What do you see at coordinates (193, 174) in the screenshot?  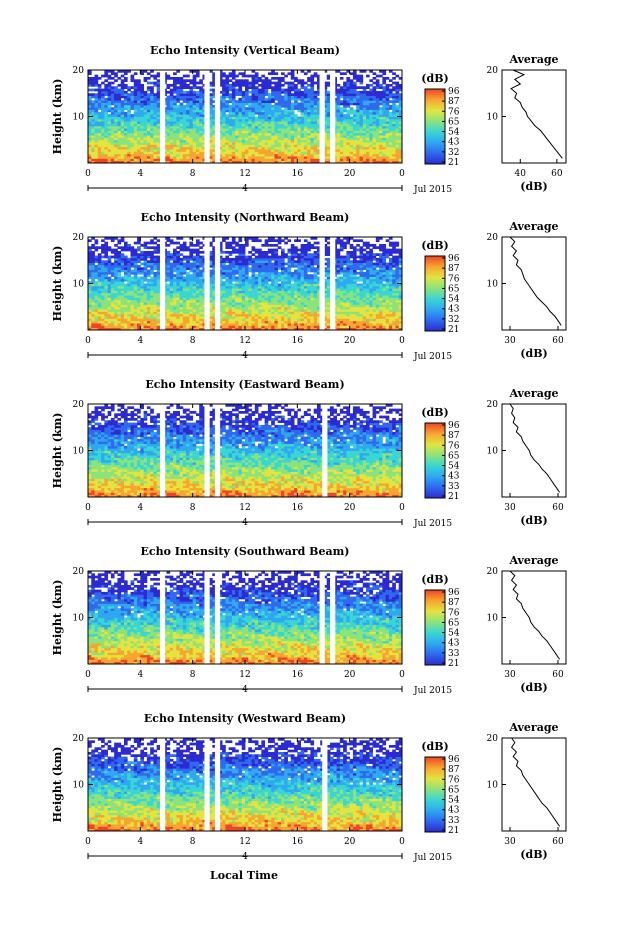 I see `x-tick-label: 8` at bounding box center [193, 174].